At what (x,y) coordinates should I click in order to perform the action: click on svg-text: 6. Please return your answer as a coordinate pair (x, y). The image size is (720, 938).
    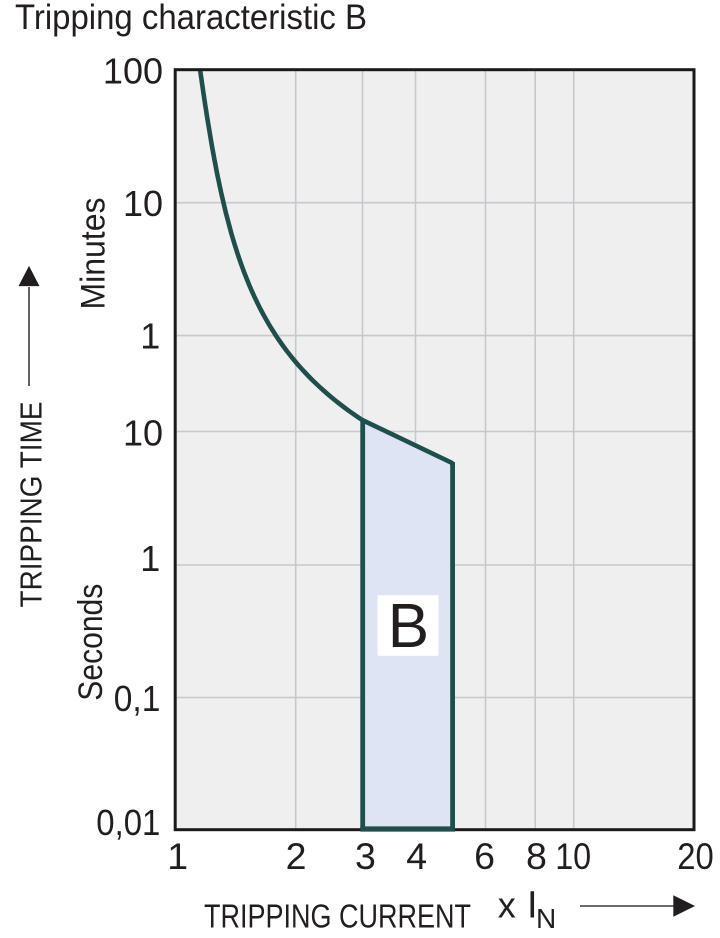
    Looking at the image, I should click on (484, 856).